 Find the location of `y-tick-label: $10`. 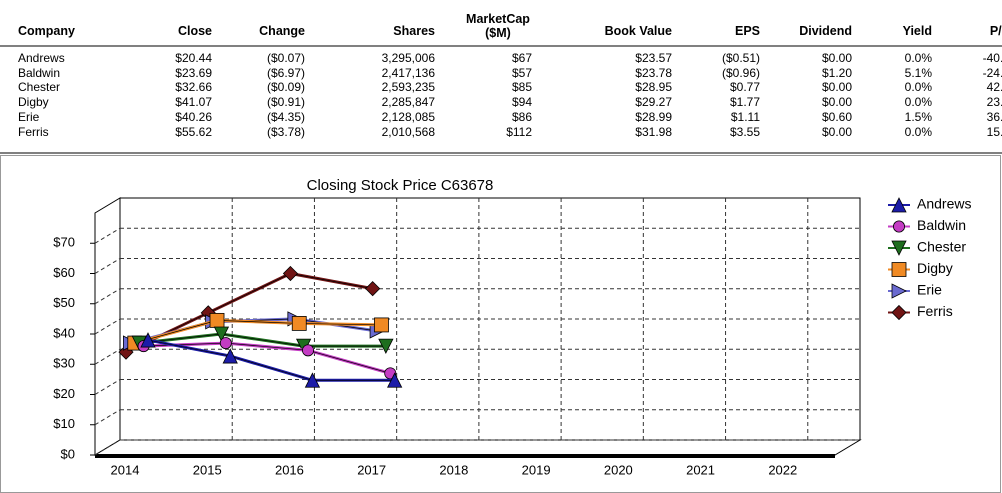

y-tick-label: $10 is located at coordinates (64, 423).